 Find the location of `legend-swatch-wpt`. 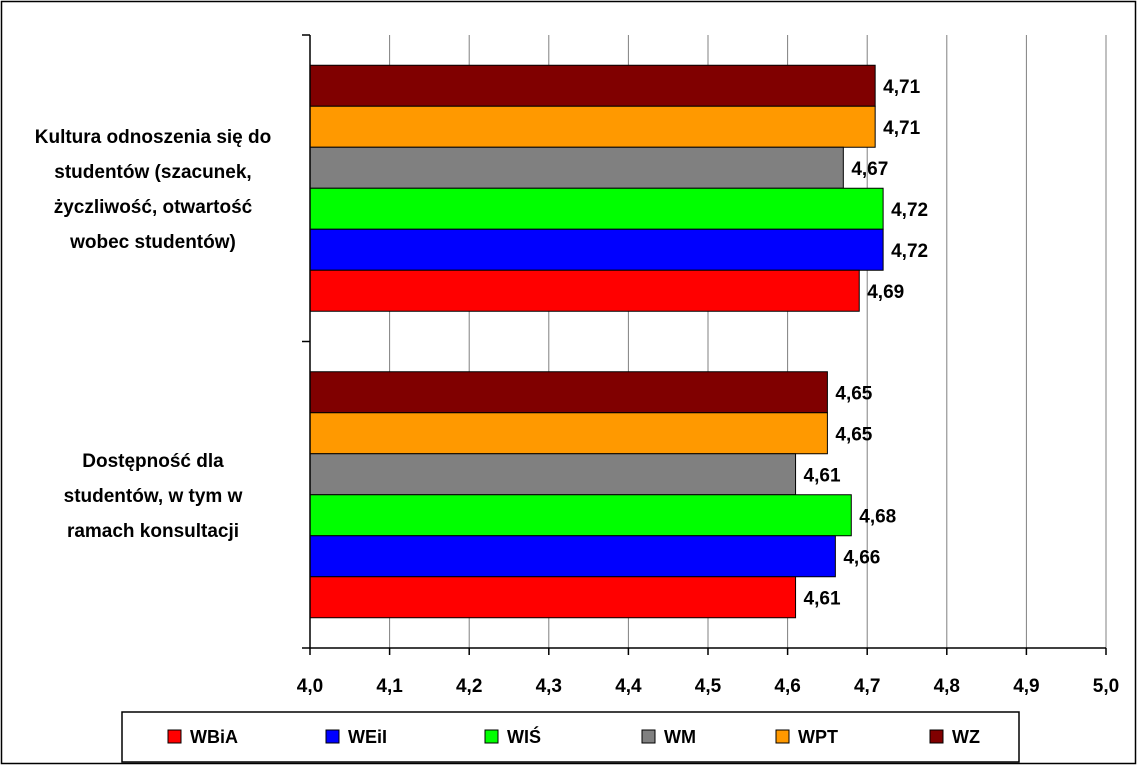

legend-swatch-wpt is located at coordinates (782, 736).